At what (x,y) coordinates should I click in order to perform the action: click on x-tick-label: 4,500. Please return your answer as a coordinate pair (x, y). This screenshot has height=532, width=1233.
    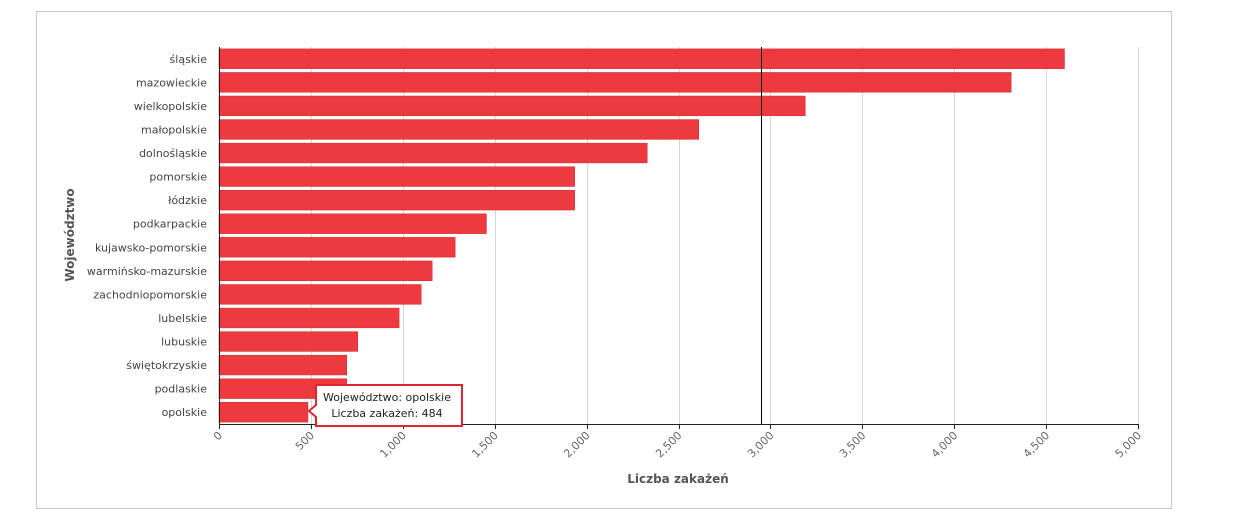
    Looking at the image, I should click on (1036, 444).